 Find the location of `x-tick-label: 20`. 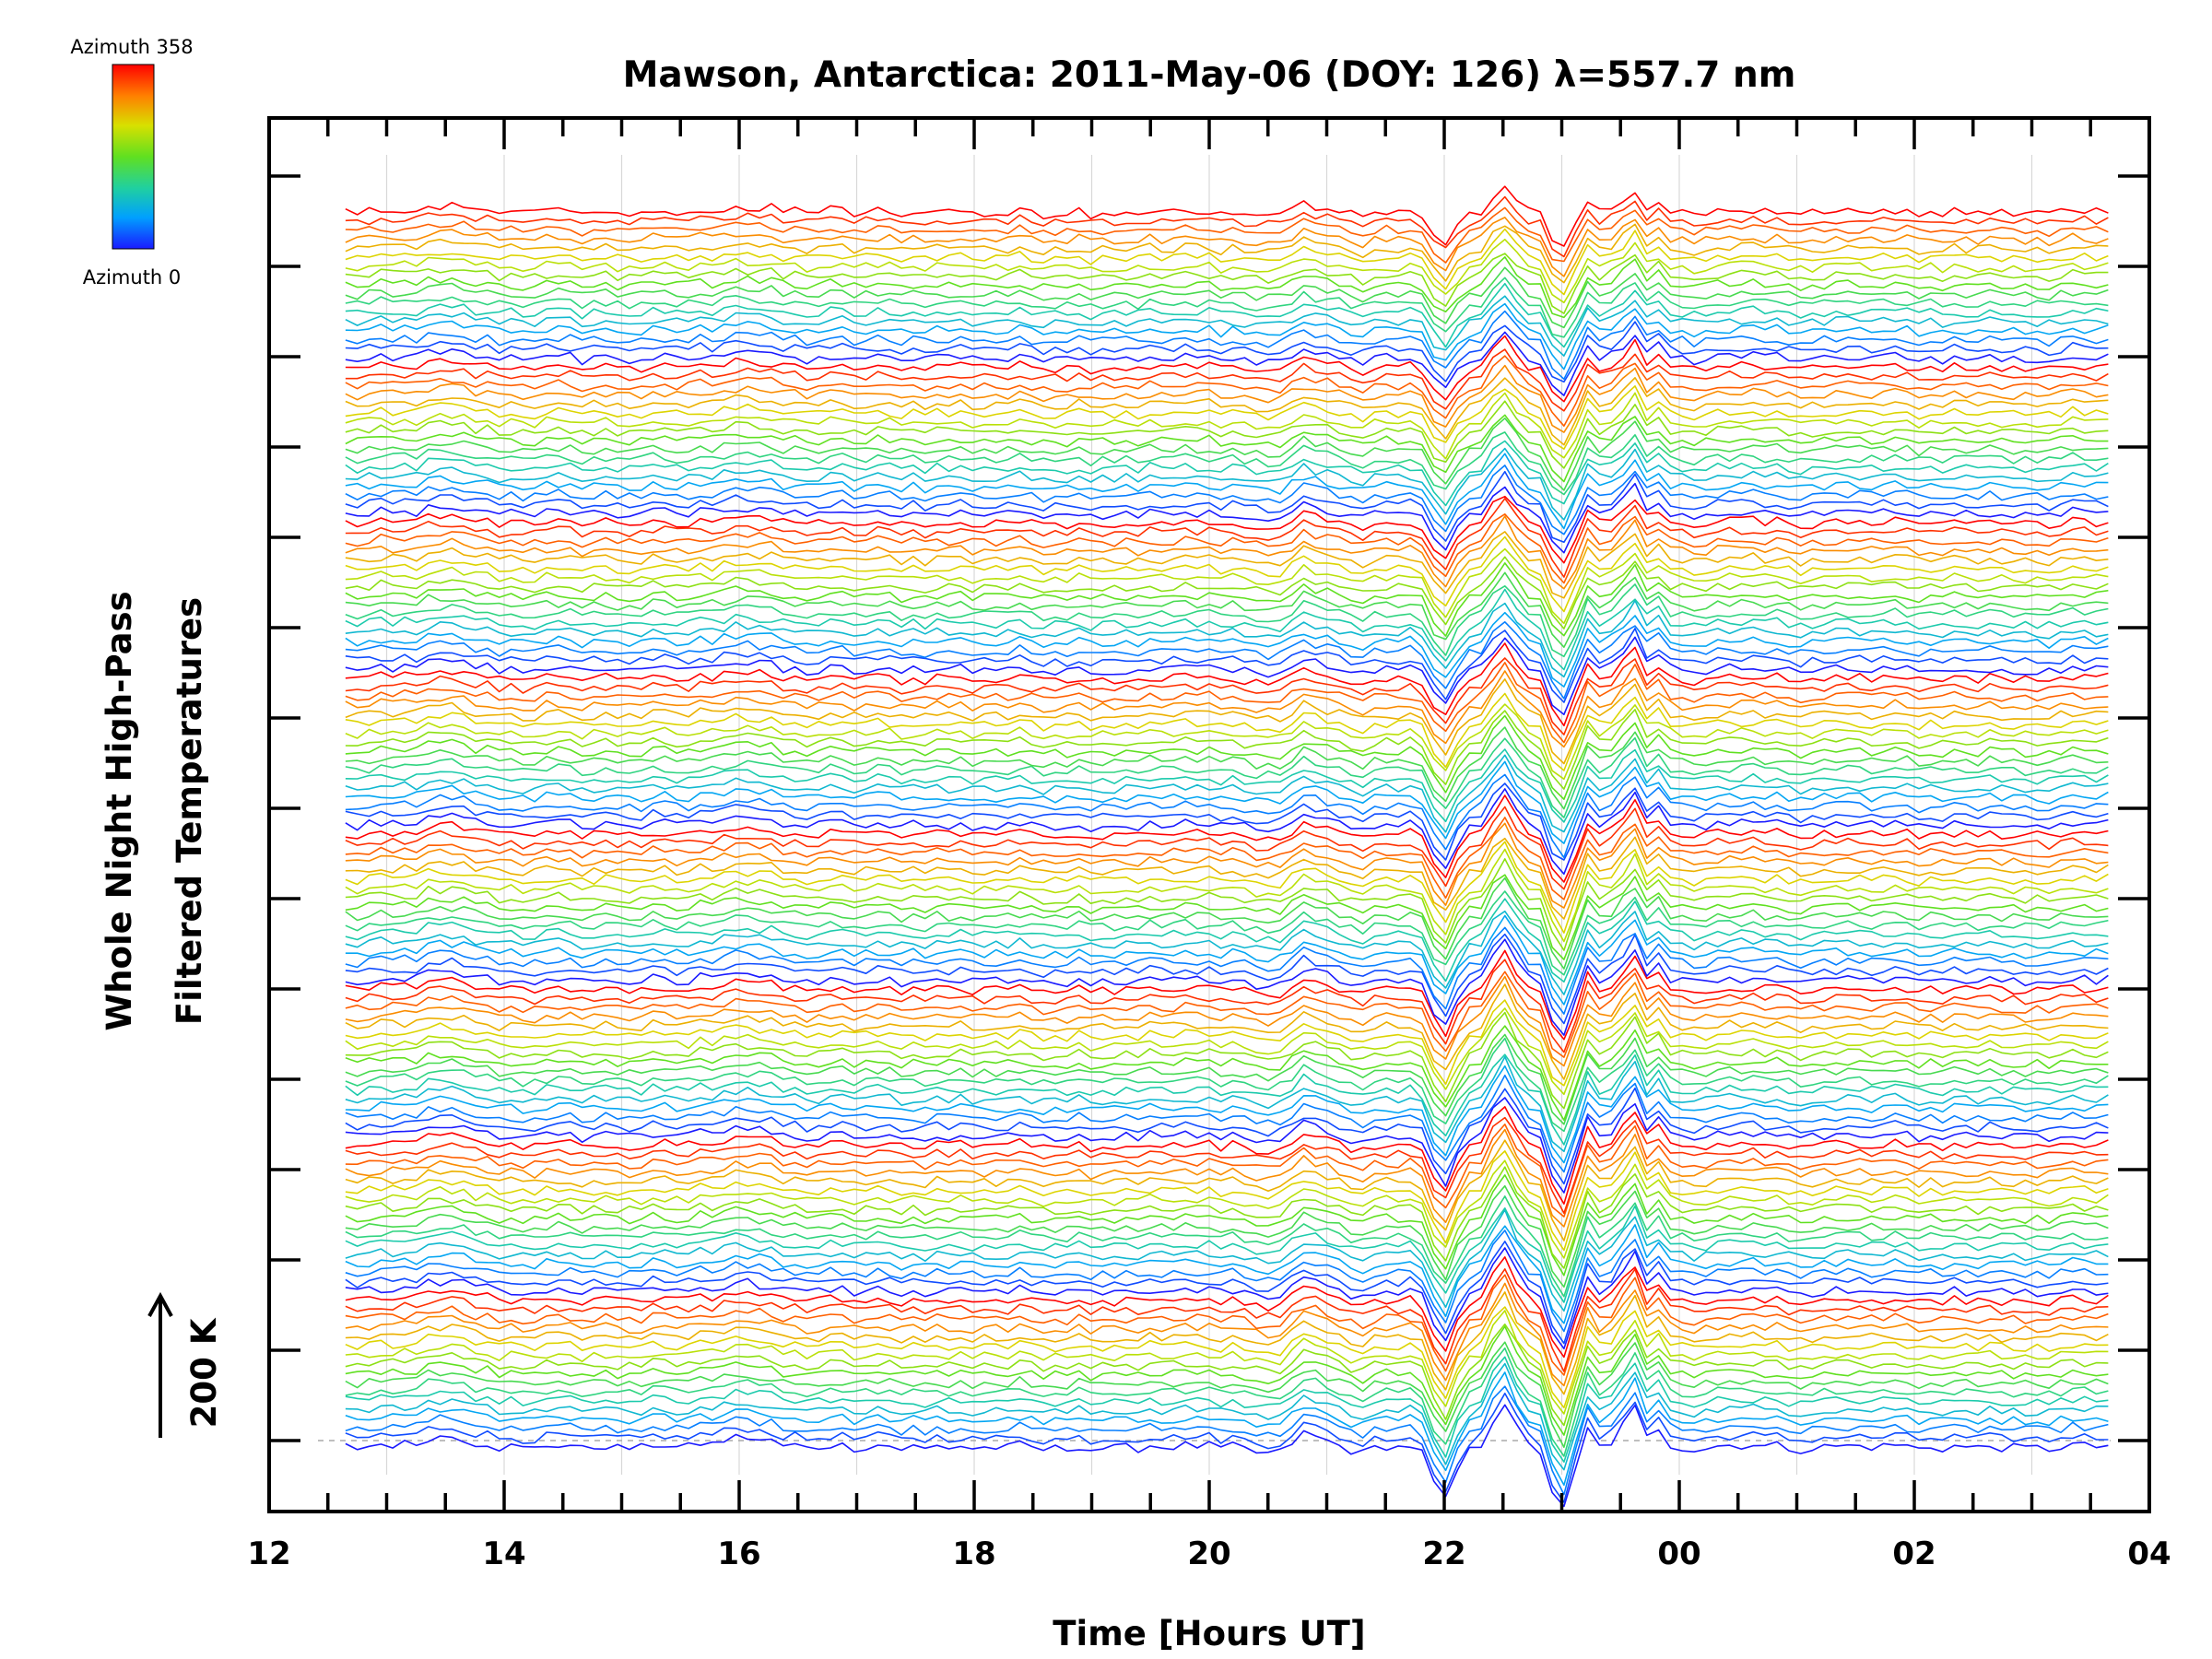

x-tick-label: 20 is located at coordinates (1208, 1553).